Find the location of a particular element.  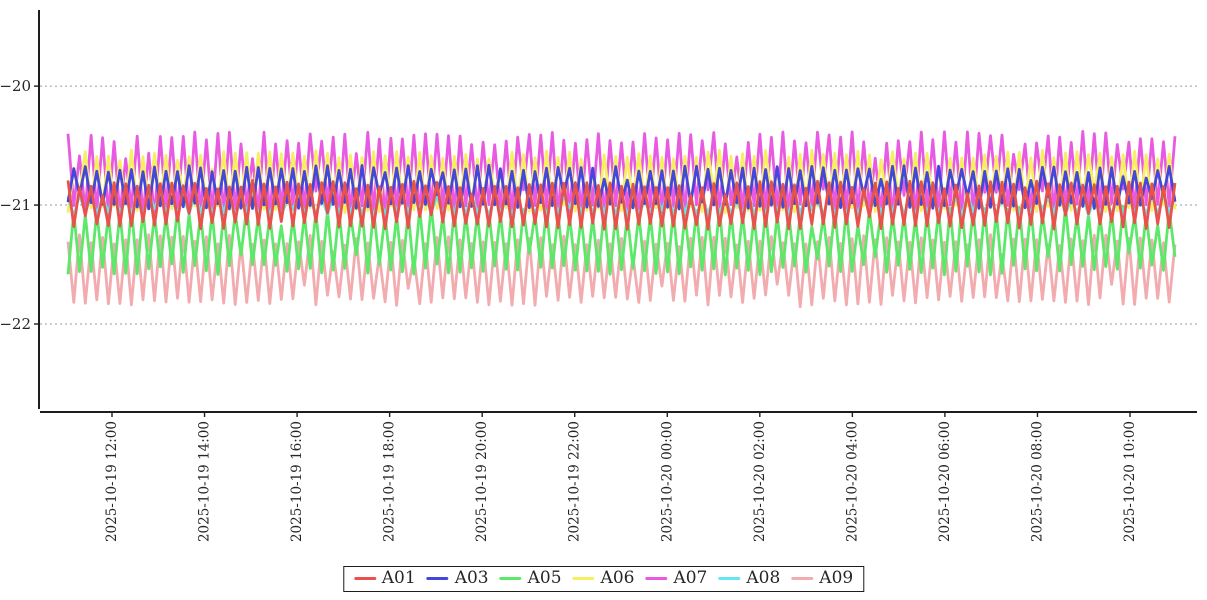

x-tick-label: 2025-10-20 06:00 is located at coordinates (945, 481).